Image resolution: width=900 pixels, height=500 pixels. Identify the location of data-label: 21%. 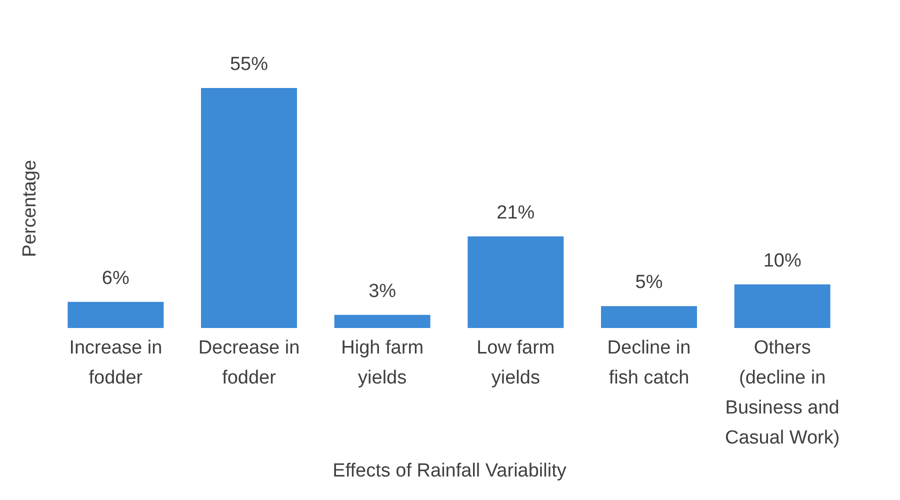
(515, 213).